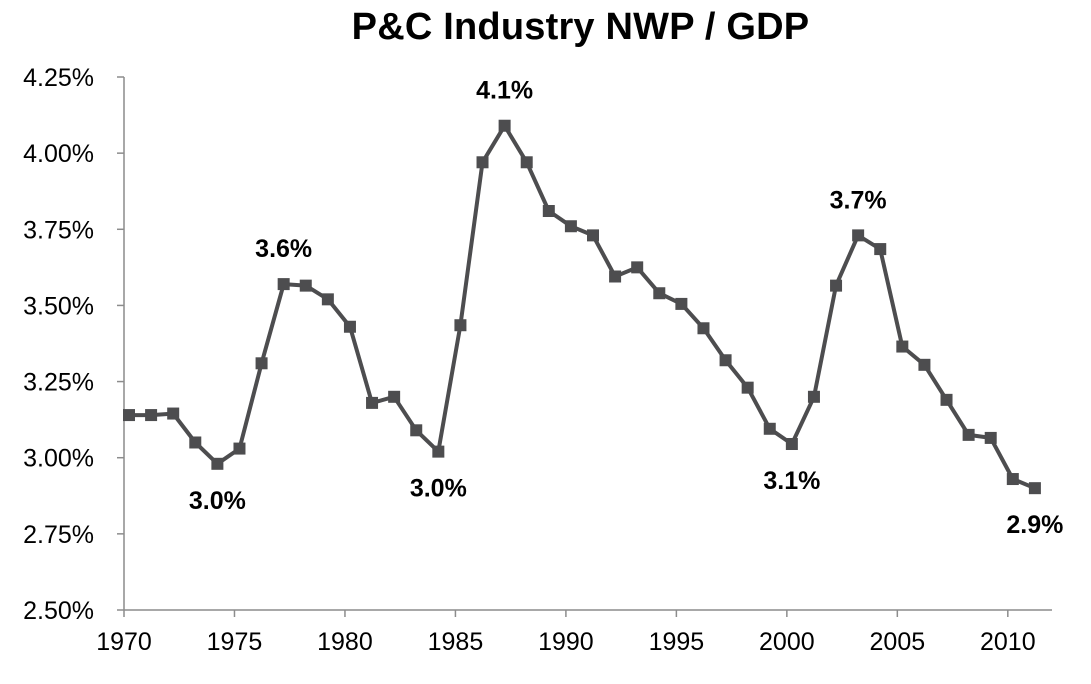 This screenshot has height=684, width=1091. I want to click on x-tick-label: 1985, so click(456, 642).